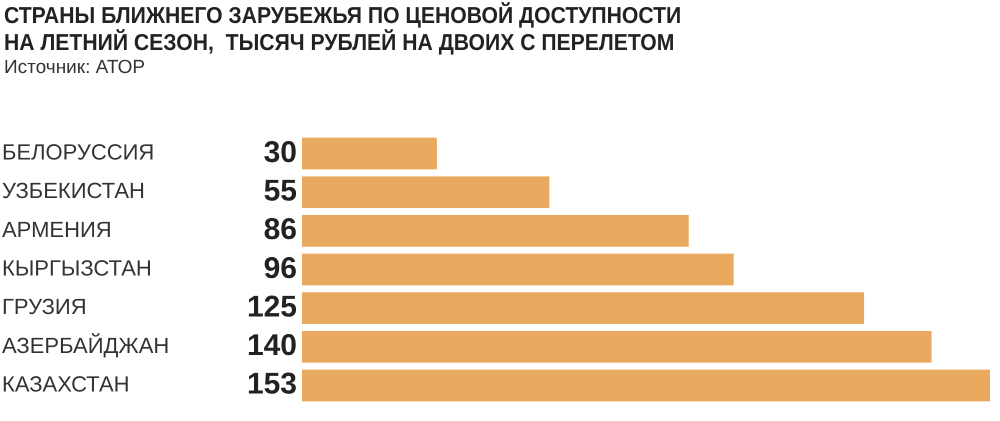 Image resolution: width=1000 pixels, height=421 pixels. What do you see at coordinates (280, 152) in the screenshot?
I see `data-label: 30` at bounding box center [280, 152].